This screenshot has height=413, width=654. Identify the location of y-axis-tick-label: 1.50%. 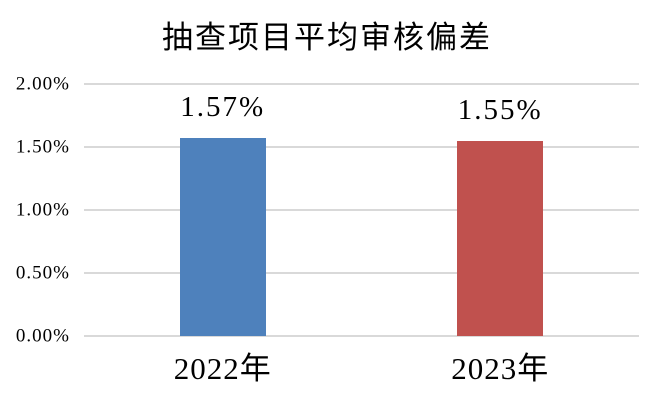
(42, 147).